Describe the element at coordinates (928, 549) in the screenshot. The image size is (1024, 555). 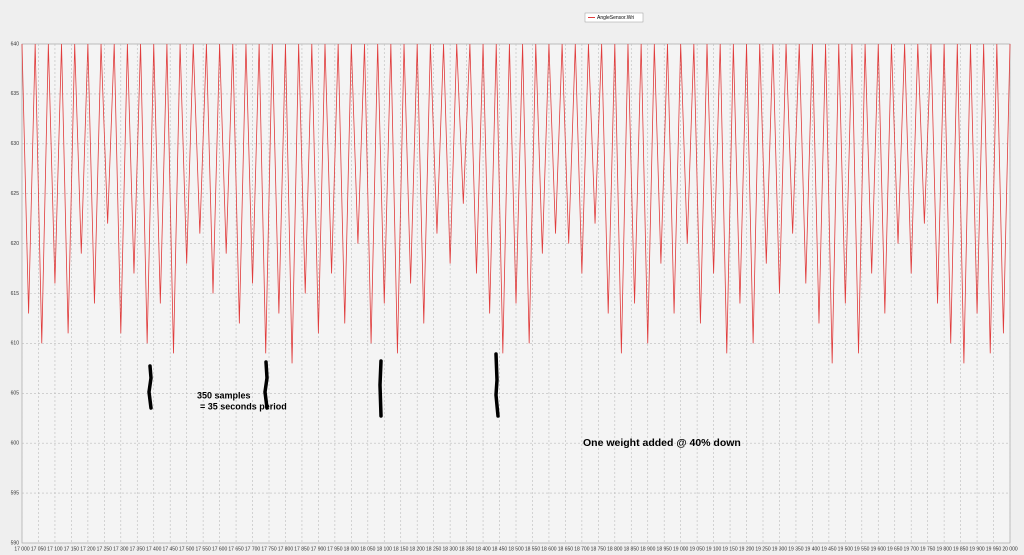
I see `x-tick-label: 19 750` at that location.